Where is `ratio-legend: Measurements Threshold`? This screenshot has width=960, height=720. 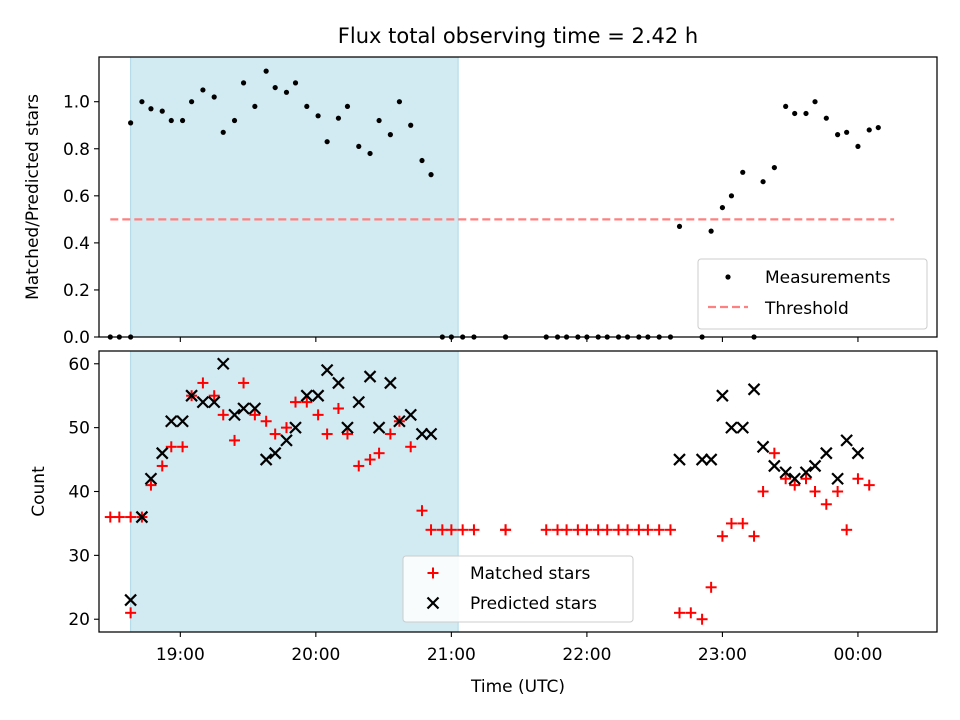
ratio-legend: Measurements Threshold is located at coordinates (812, 294).